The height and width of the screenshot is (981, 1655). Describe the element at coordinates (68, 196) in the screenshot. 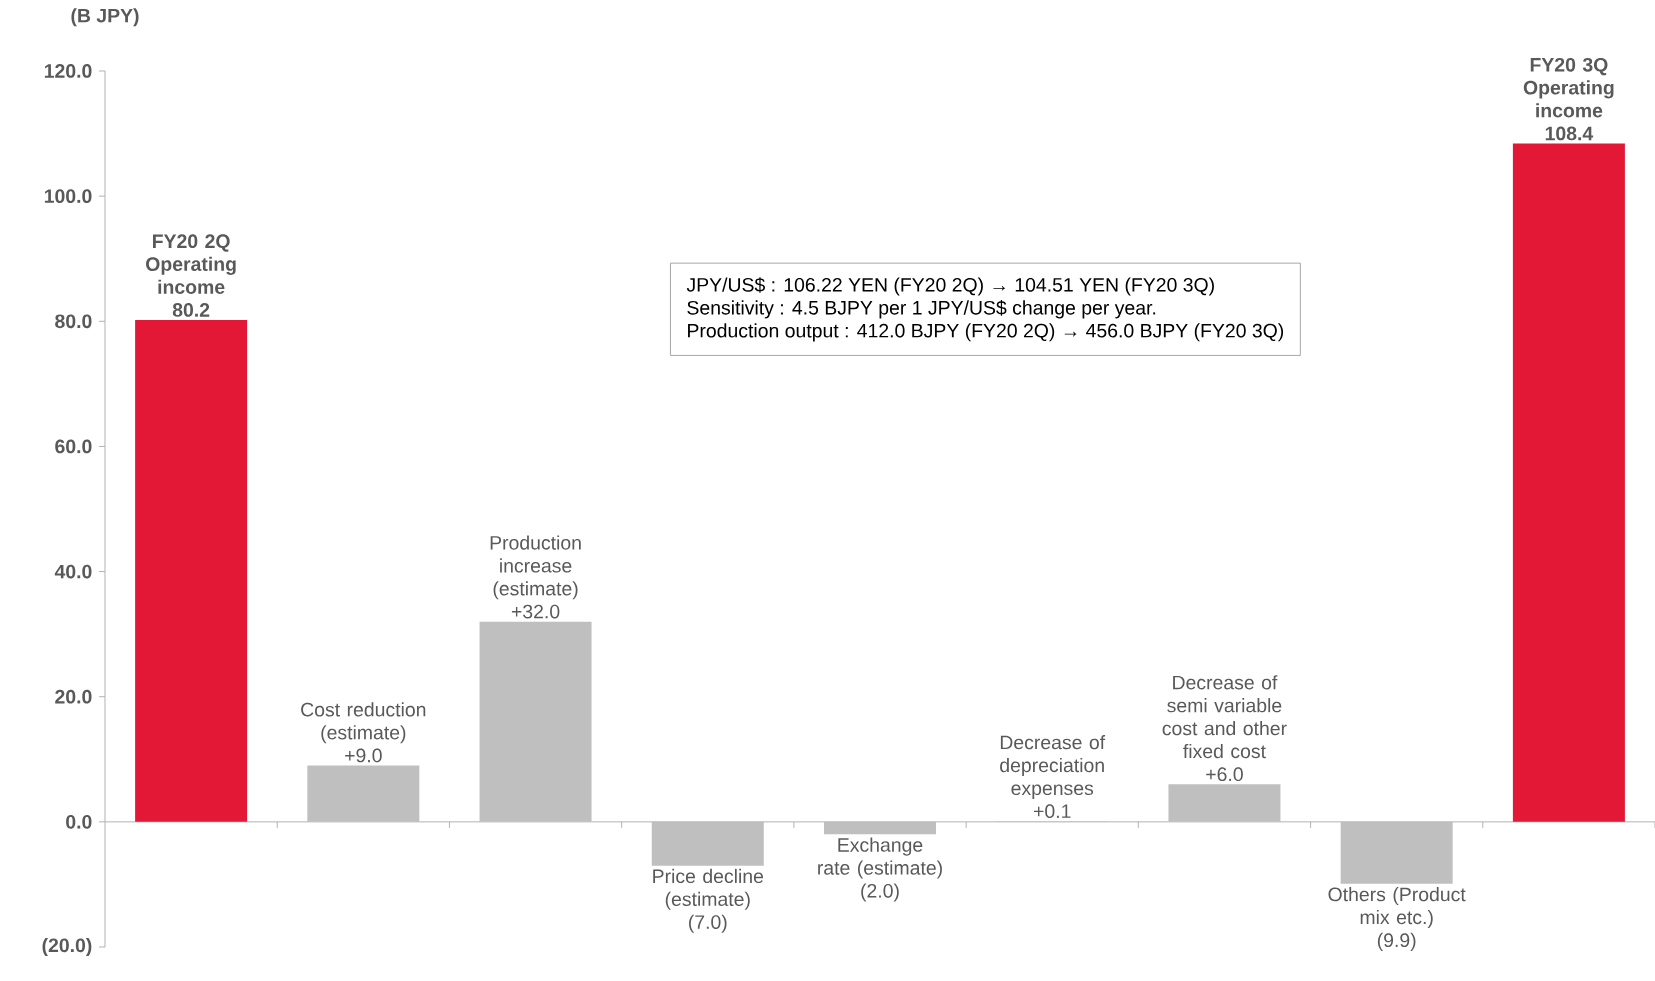

I see `y-tick-label: 100.0` at that location.